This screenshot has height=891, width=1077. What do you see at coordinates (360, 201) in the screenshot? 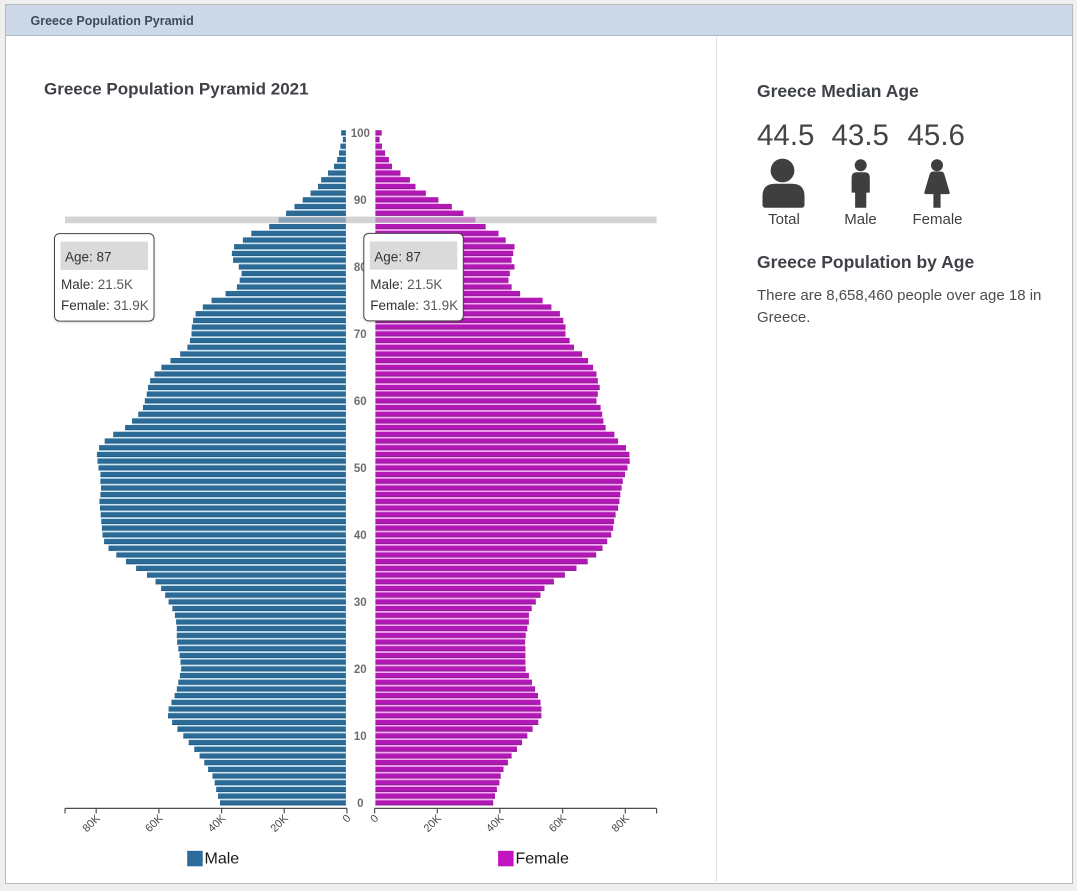
I see `svg-text: 90` at bounding box center [360, 201].